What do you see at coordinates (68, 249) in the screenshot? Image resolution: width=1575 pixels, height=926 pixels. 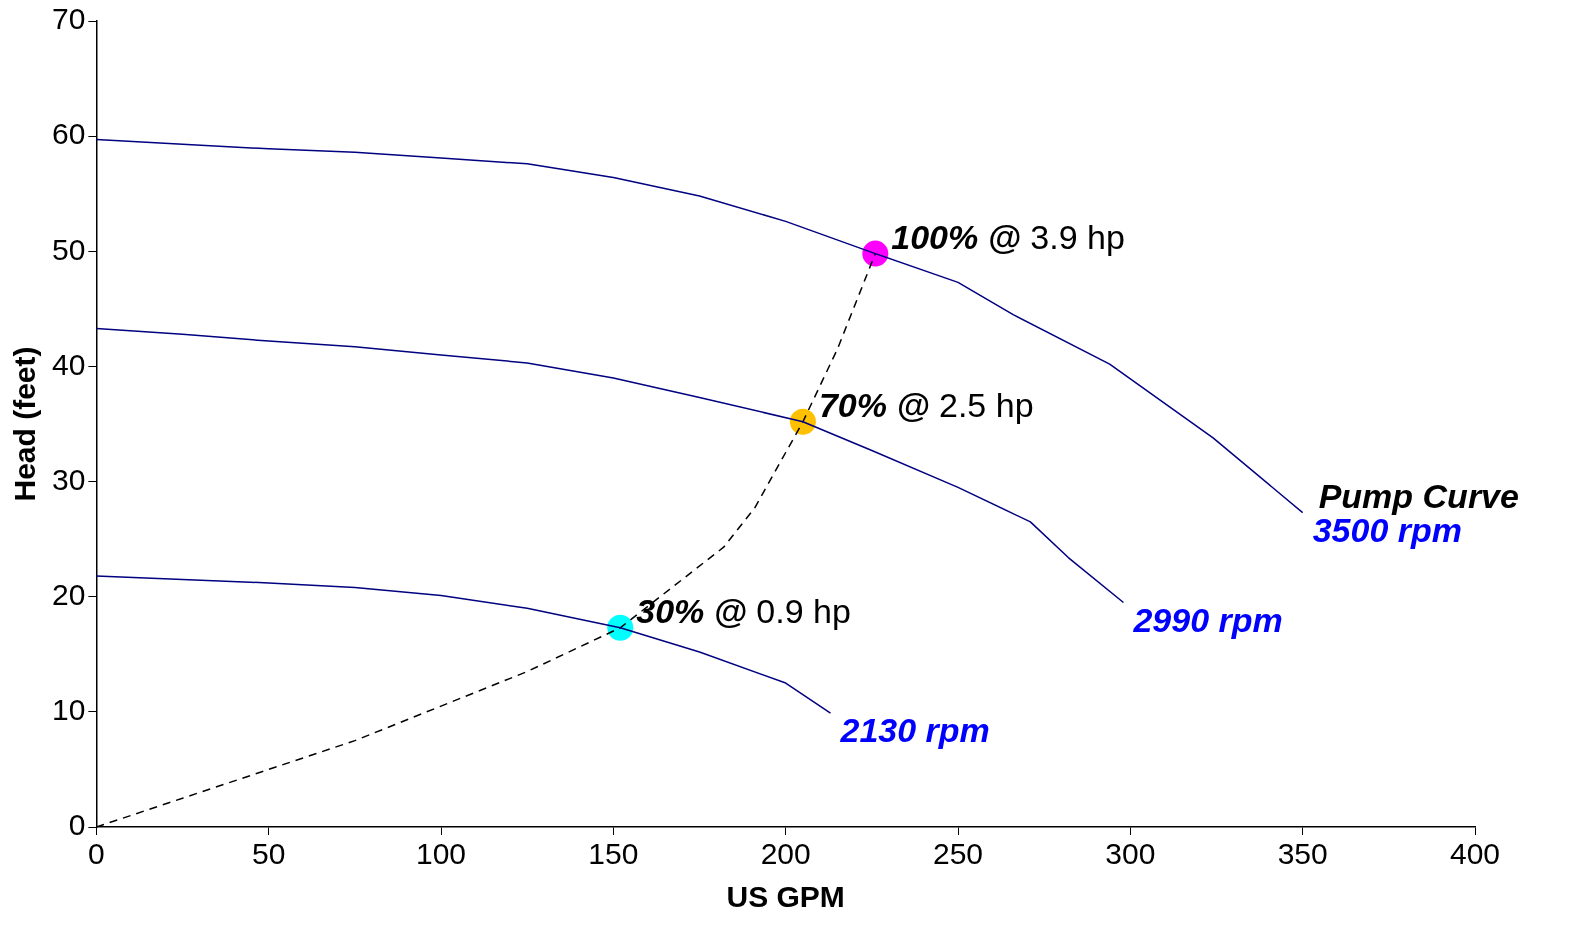 I see `y-tick-label: 50` at bounding box center [68, 249].